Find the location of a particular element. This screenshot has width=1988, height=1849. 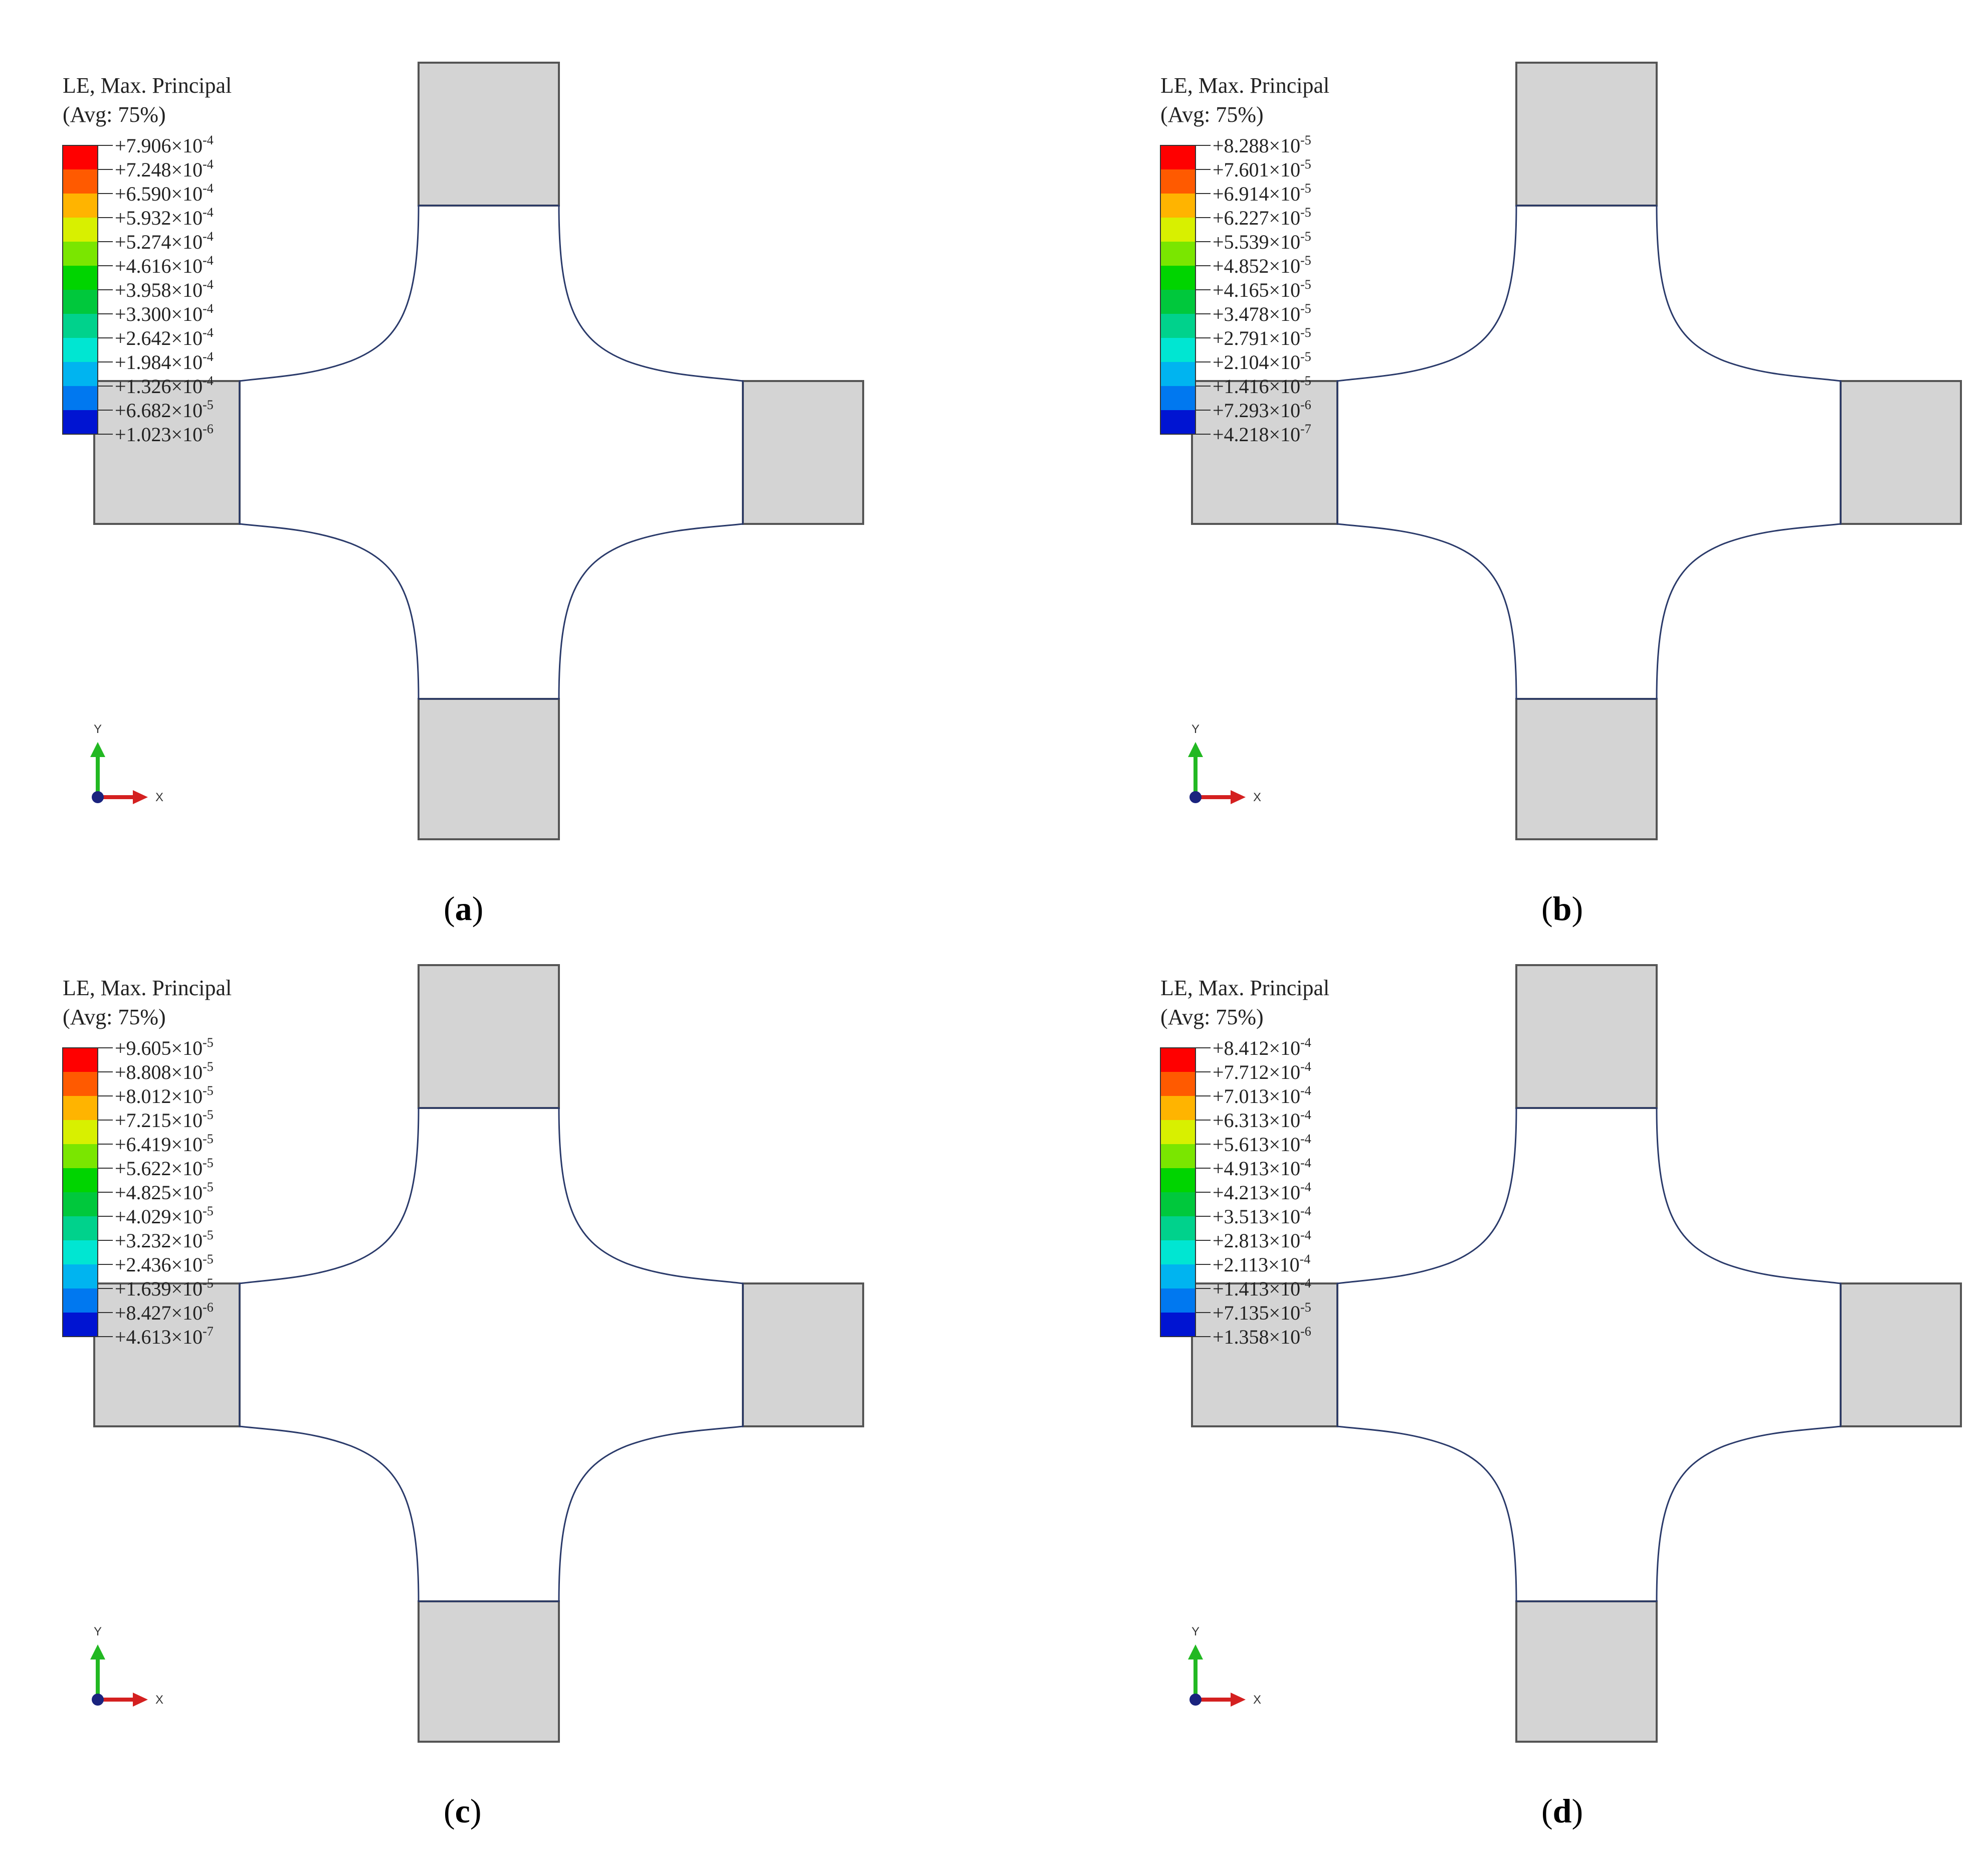

legend-value: +6.227×10-5 is located at coordinates (1262, 217).